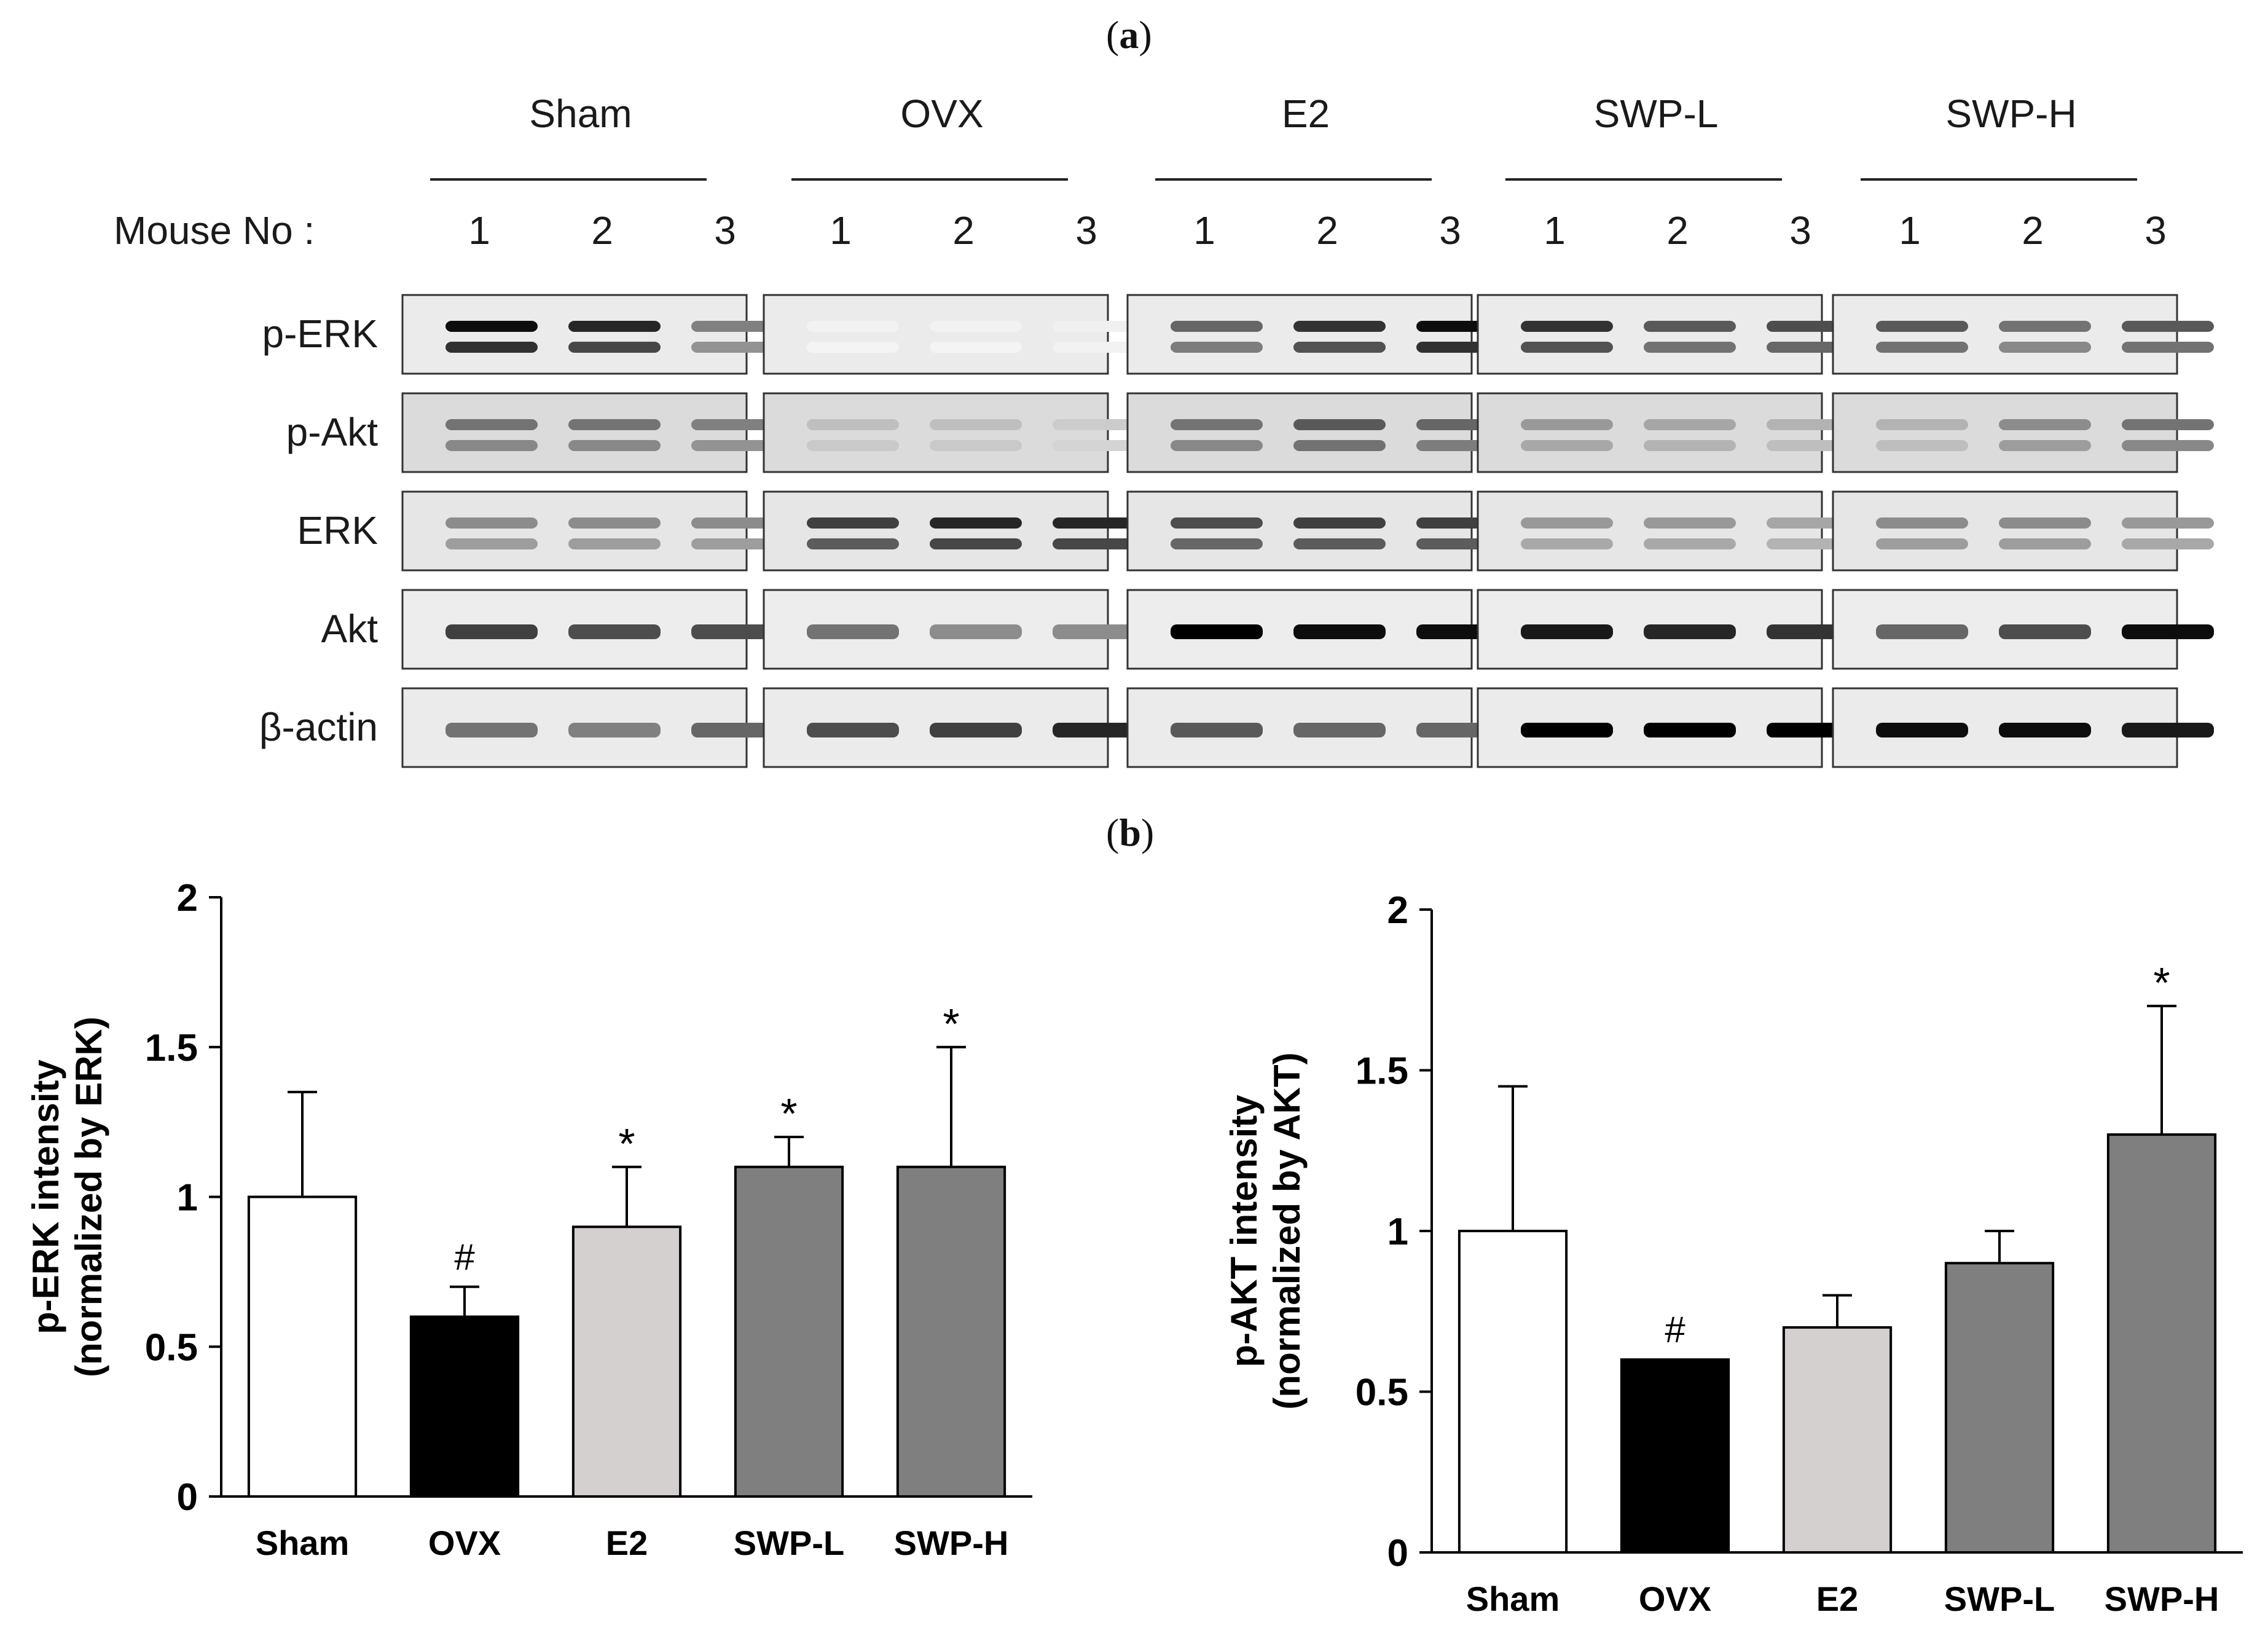 The height and width of the screenshot is (1636, 2268). Describe the element at coordinates (2011, 114) in the screenshot. I see `group-label-swp-h: SWP-H` at that location.